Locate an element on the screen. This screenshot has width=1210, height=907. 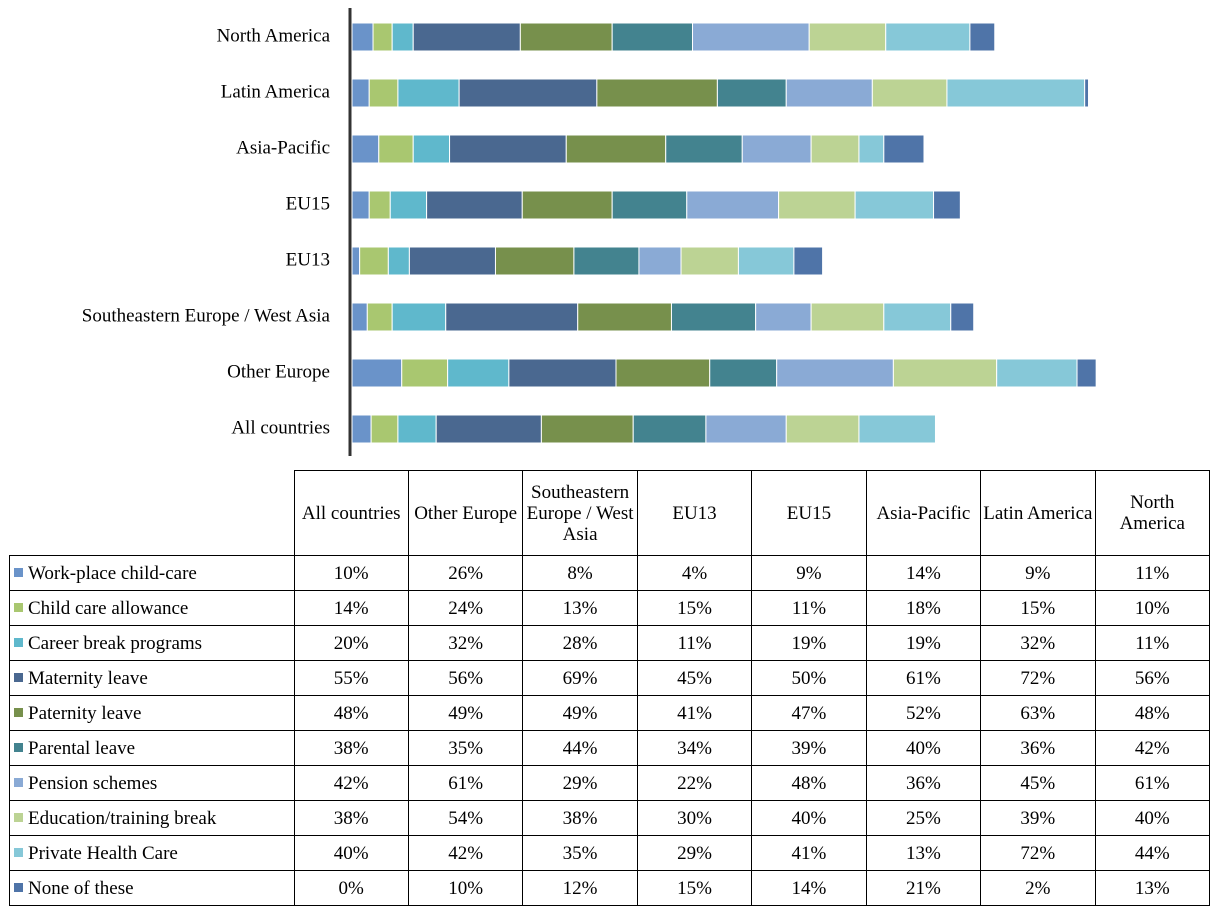
legend-label: Maternity leave is located at coordinates (88, 678).